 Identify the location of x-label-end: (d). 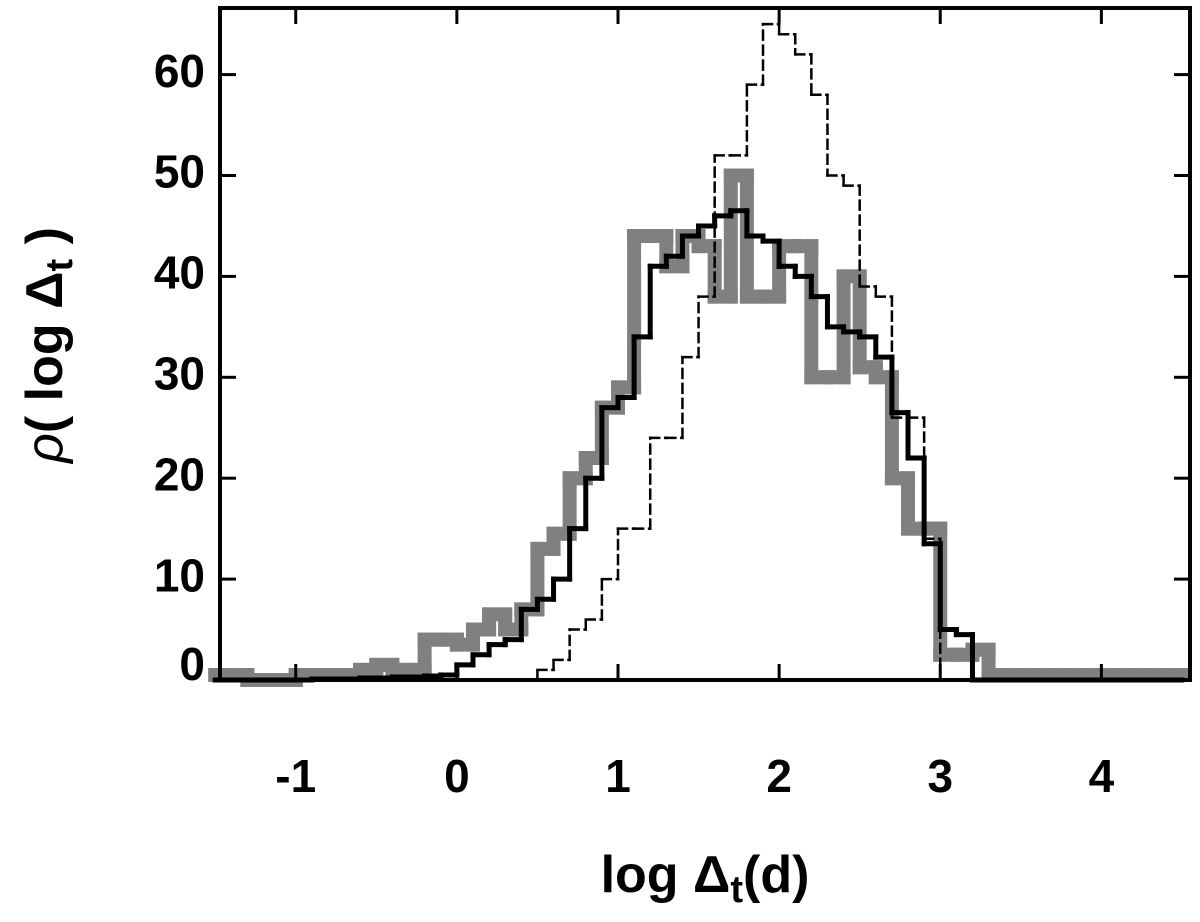
(776, 875).